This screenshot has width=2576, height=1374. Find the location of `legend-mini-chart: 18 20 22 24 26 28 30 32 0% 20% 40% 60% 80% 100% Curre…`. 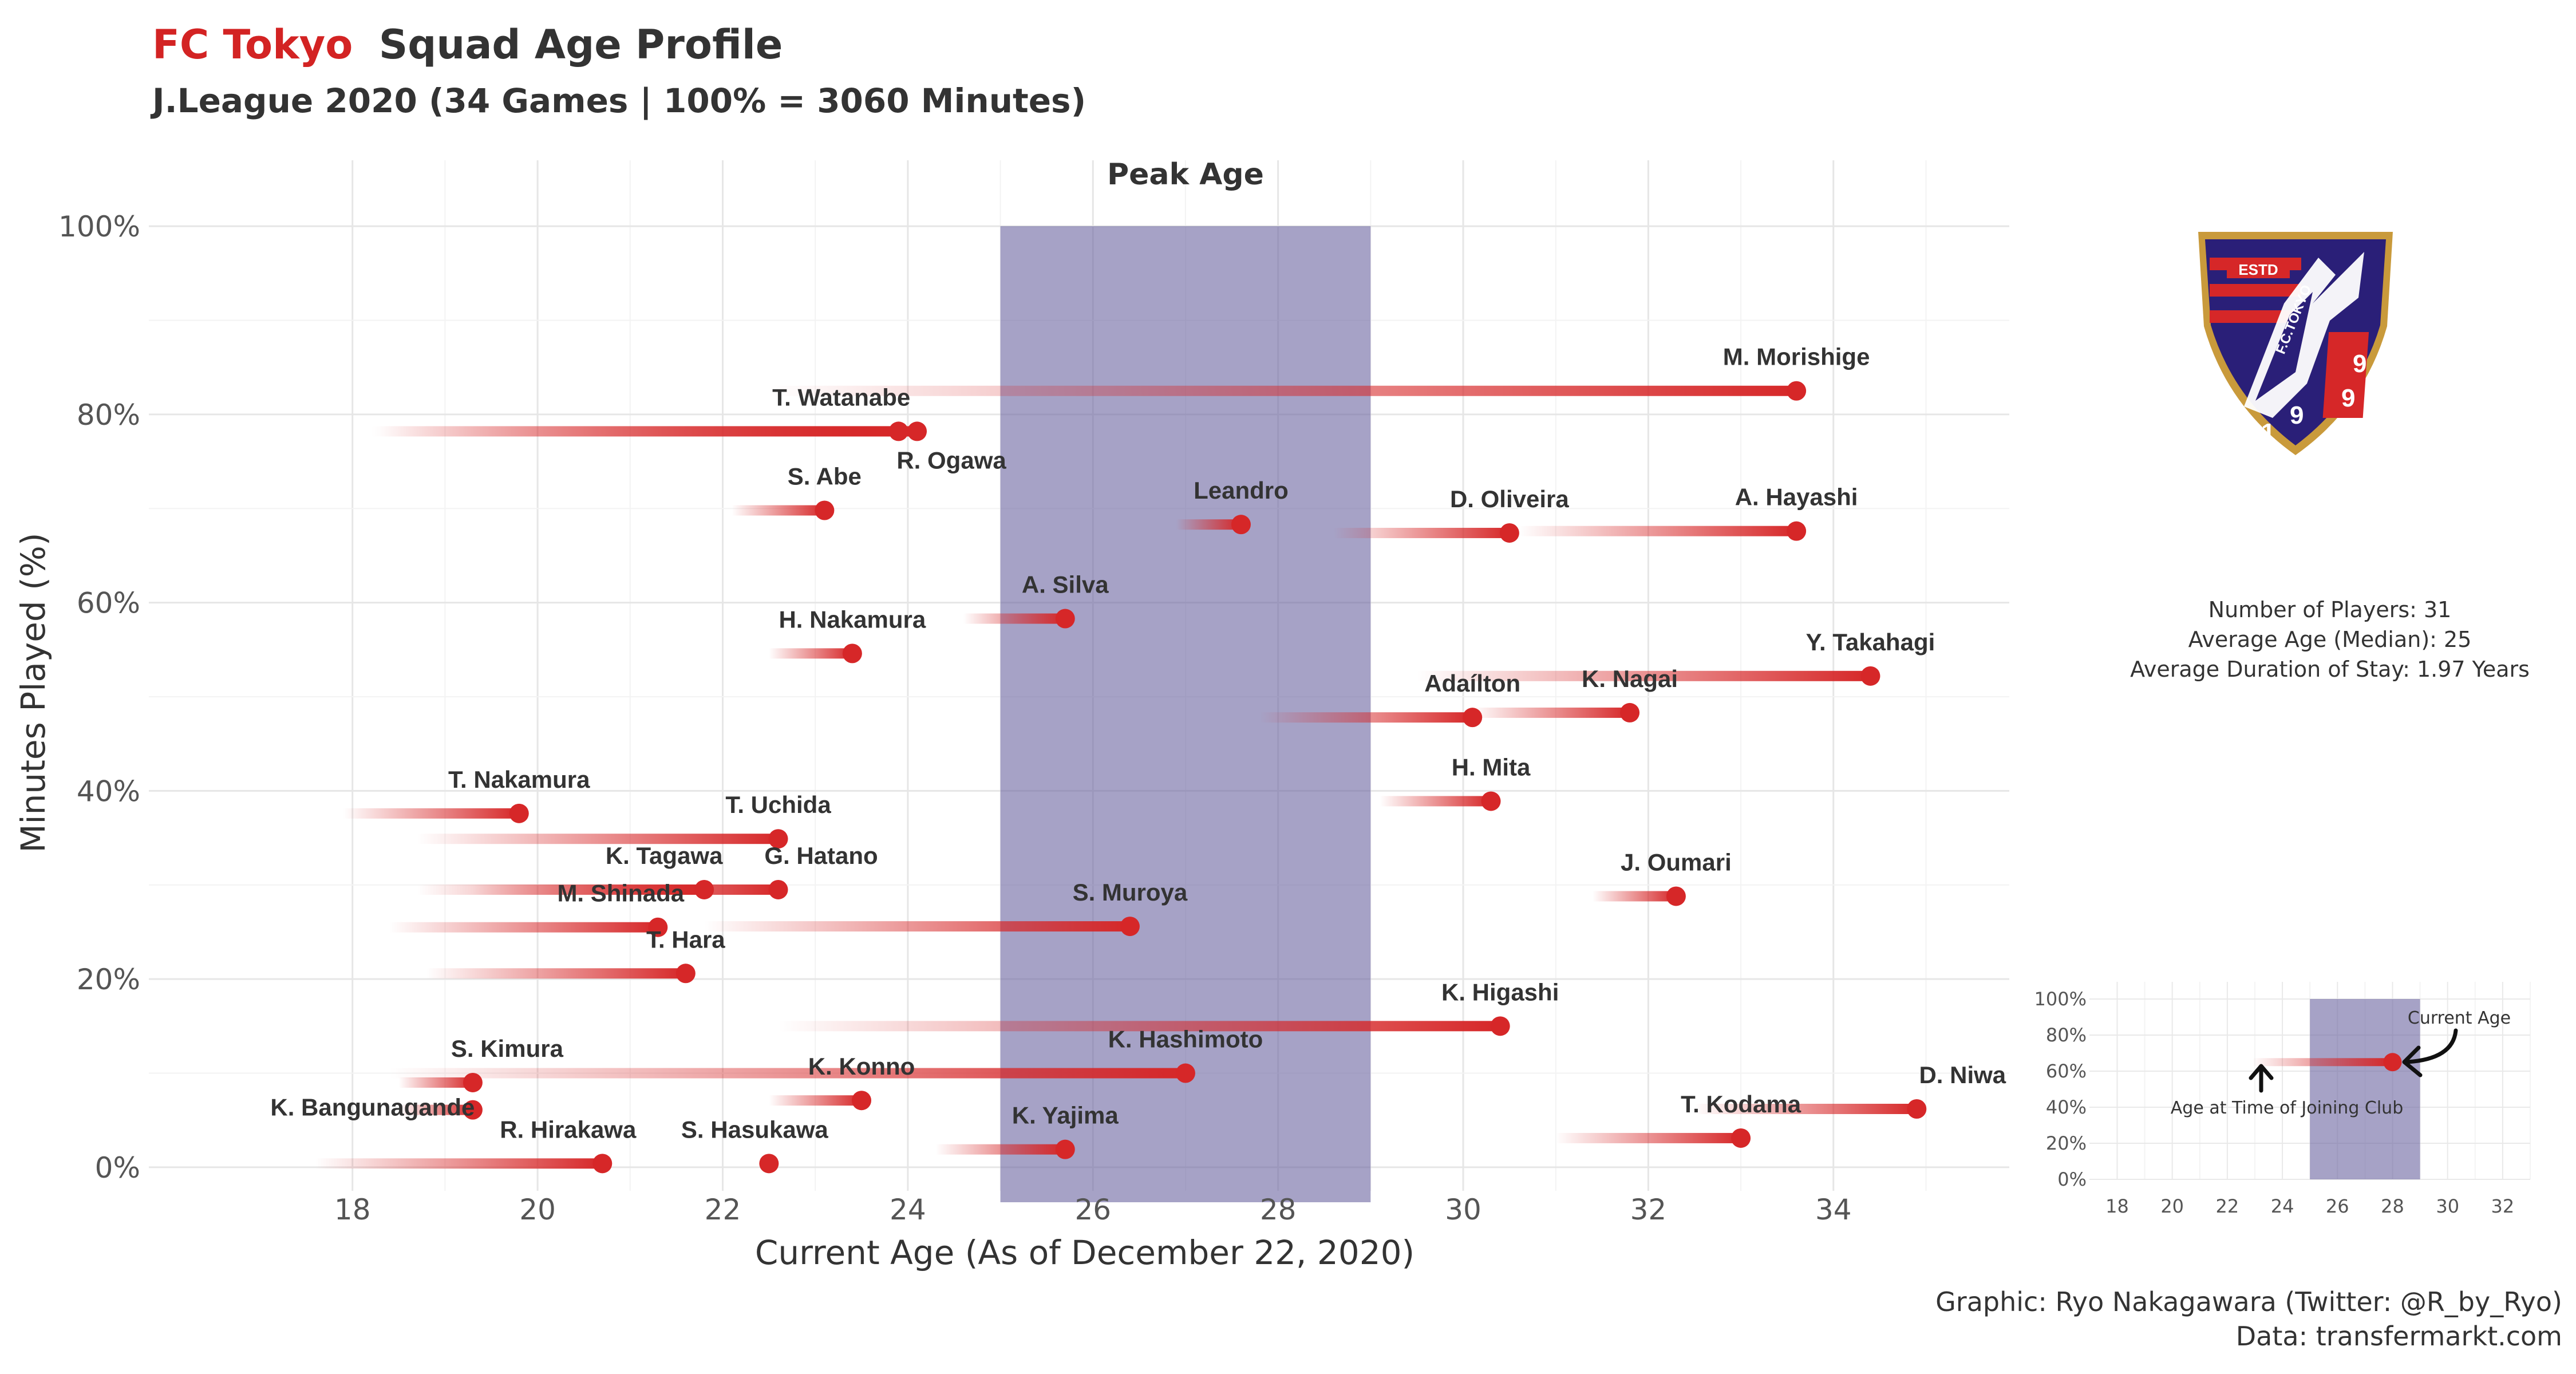

legend-mini-chart: 18 20 22 24 26 28 30 32 0% 20% 40% 60% 80% 100% Curre… is located at coordinates (2282, 1099).